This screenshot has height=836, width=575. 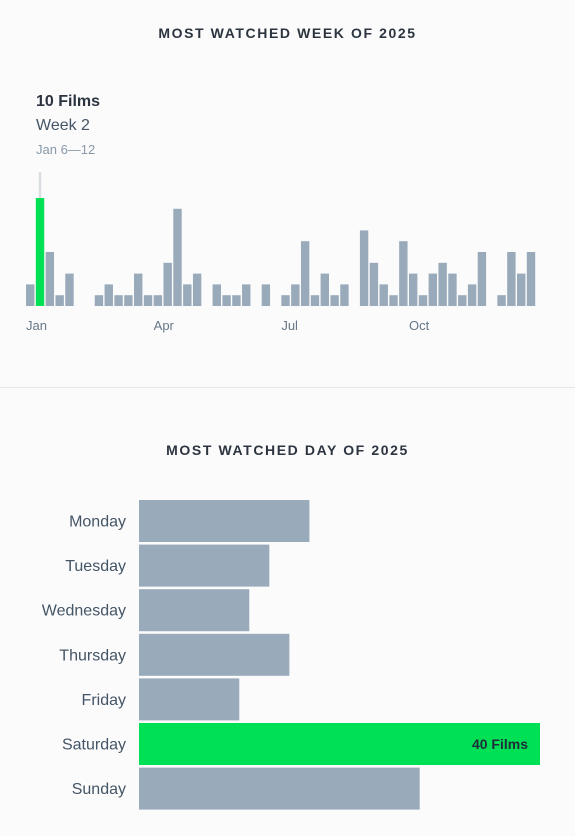 What do you see at coordinates (164, 325) in the screenshot?
I see `week-x-tick-label: Apr` at bounding box center [164, 325].